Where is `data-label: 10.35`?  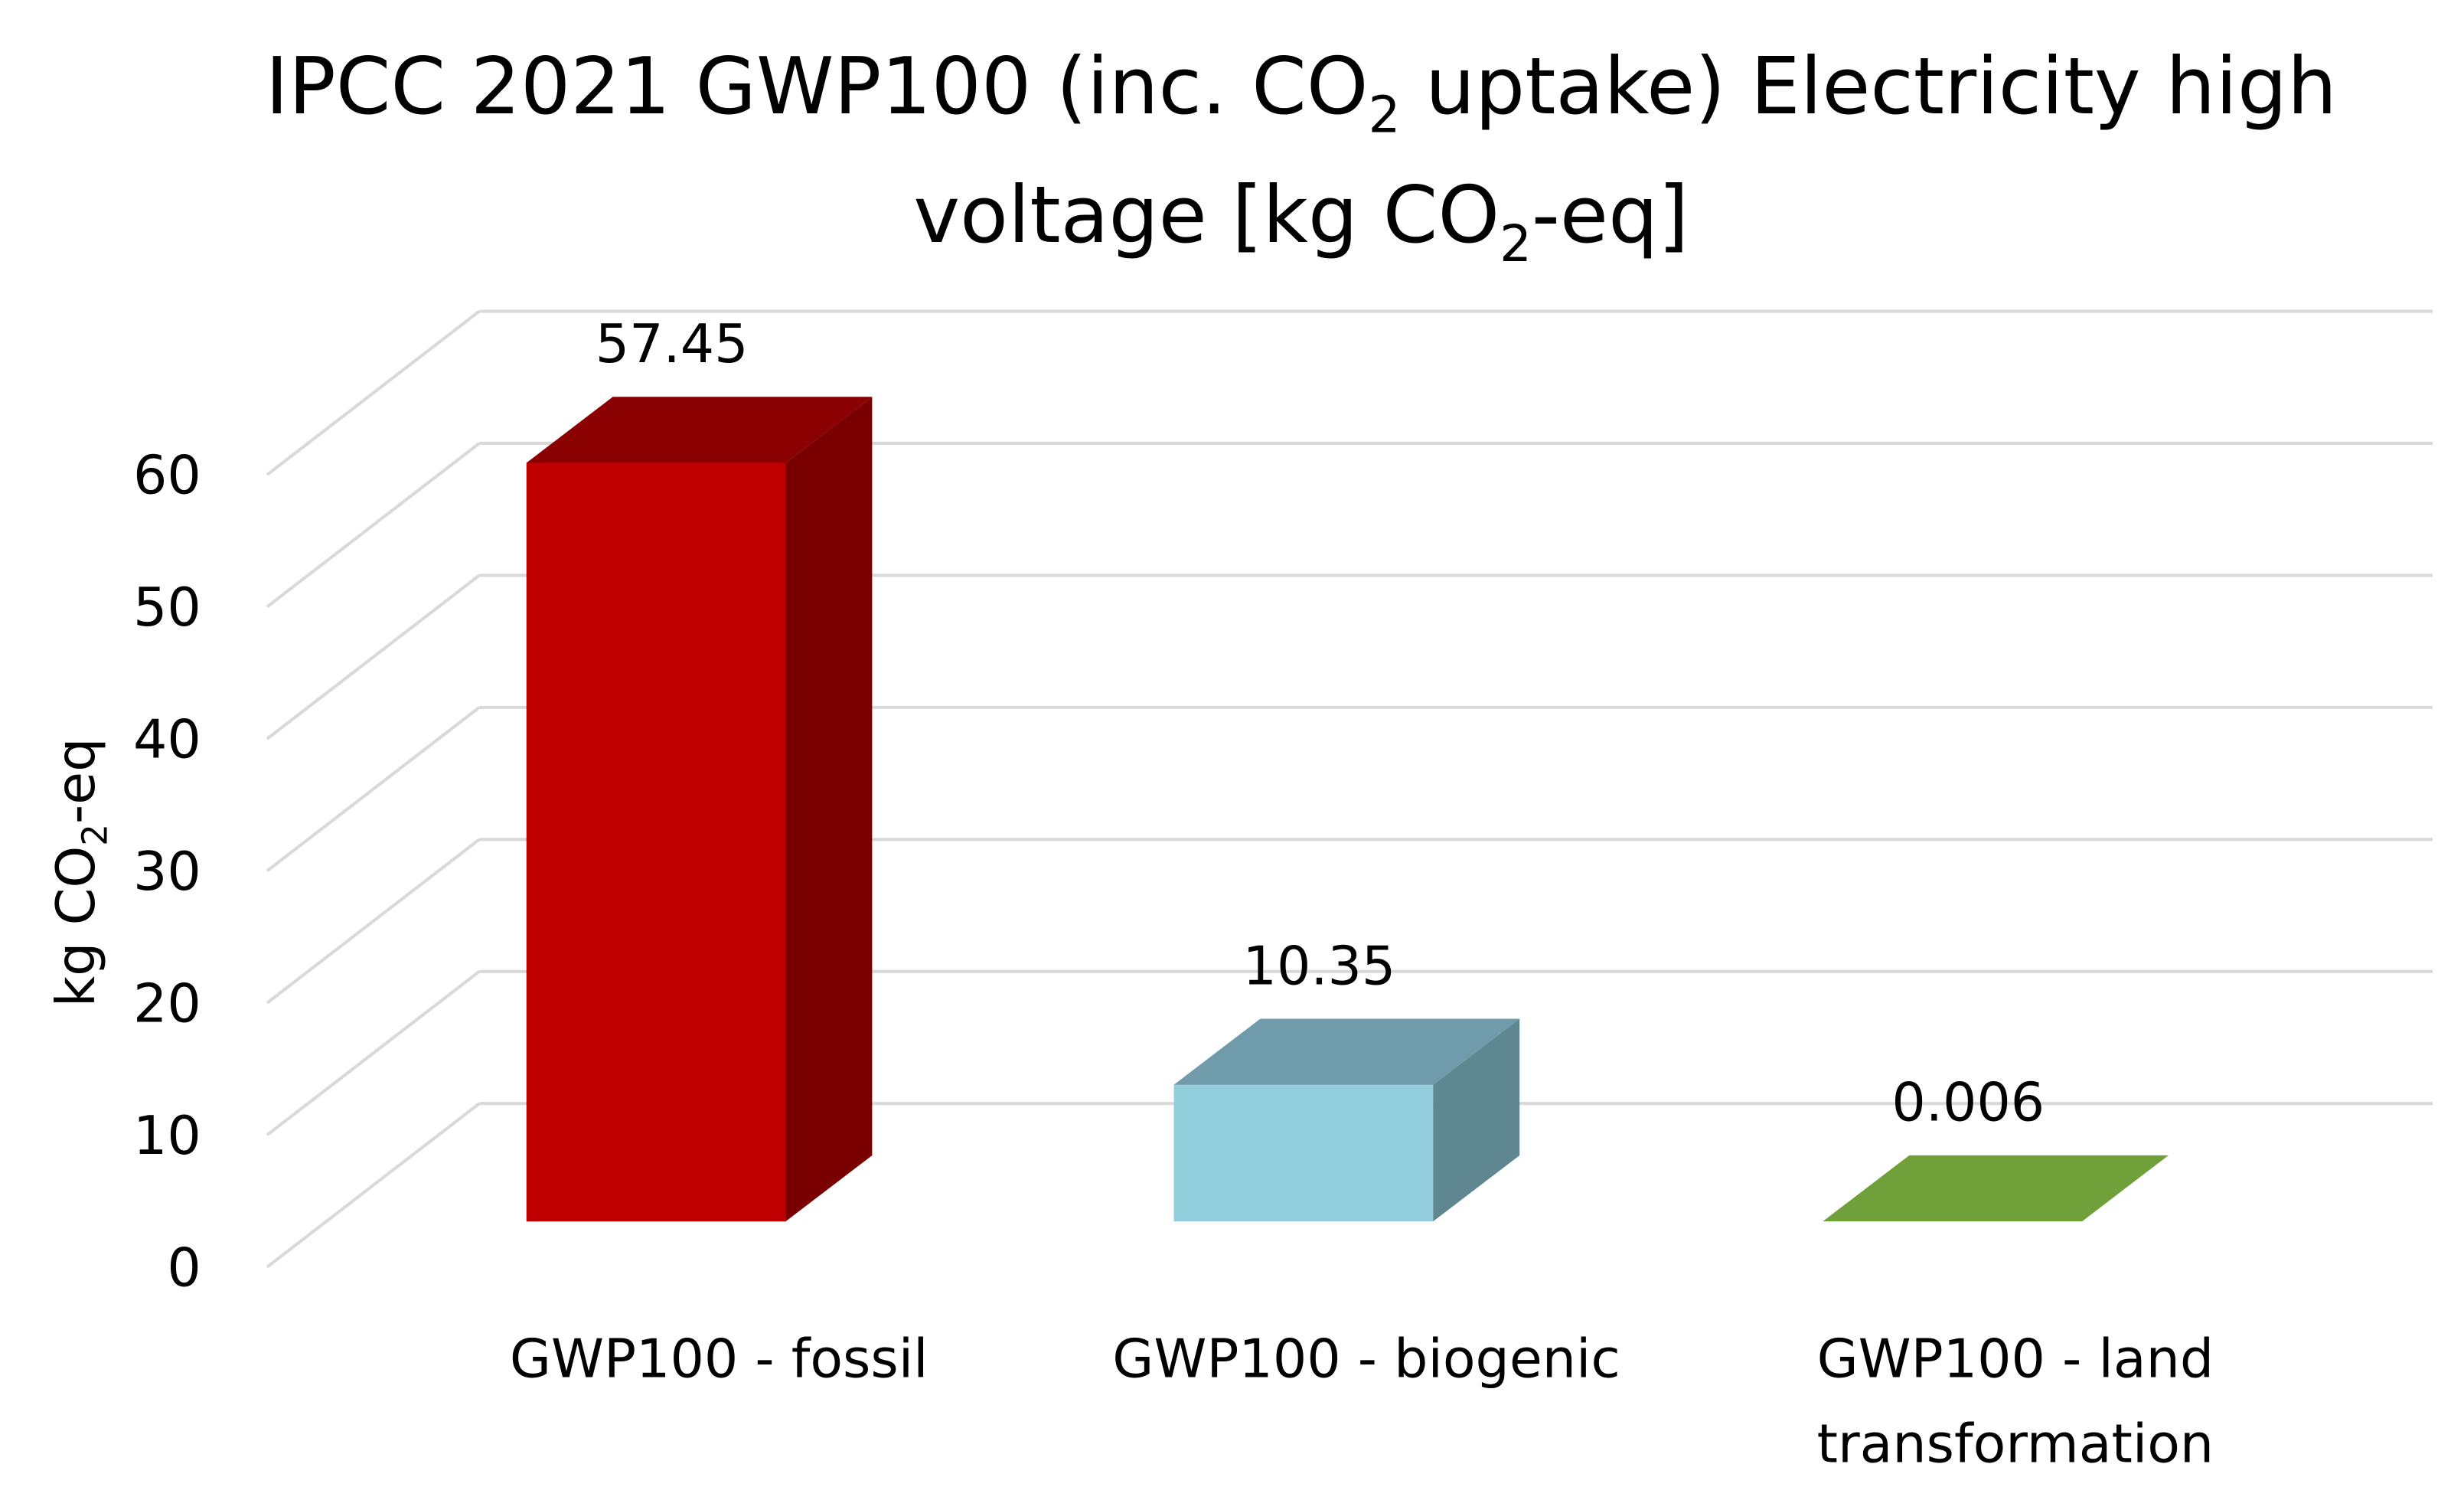 data-label: 10.35 is located at coordinates (1319, 966).